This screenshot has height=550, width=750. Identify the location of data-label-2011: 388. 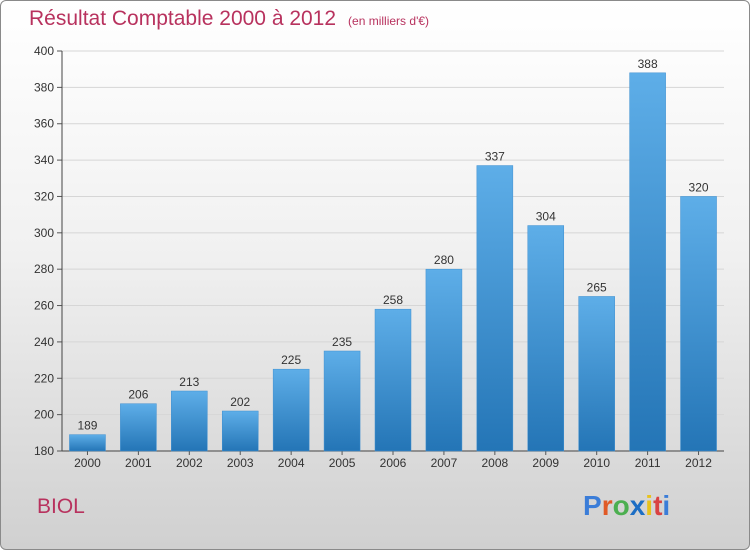
(648, 64).